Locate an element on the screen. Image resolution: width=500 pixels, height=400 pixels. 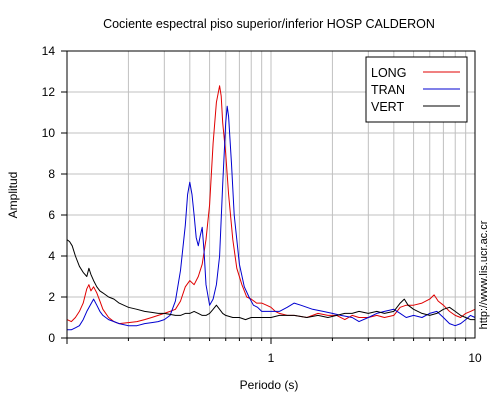
y-tick-label: 12 is located at coordinates (49, 92).